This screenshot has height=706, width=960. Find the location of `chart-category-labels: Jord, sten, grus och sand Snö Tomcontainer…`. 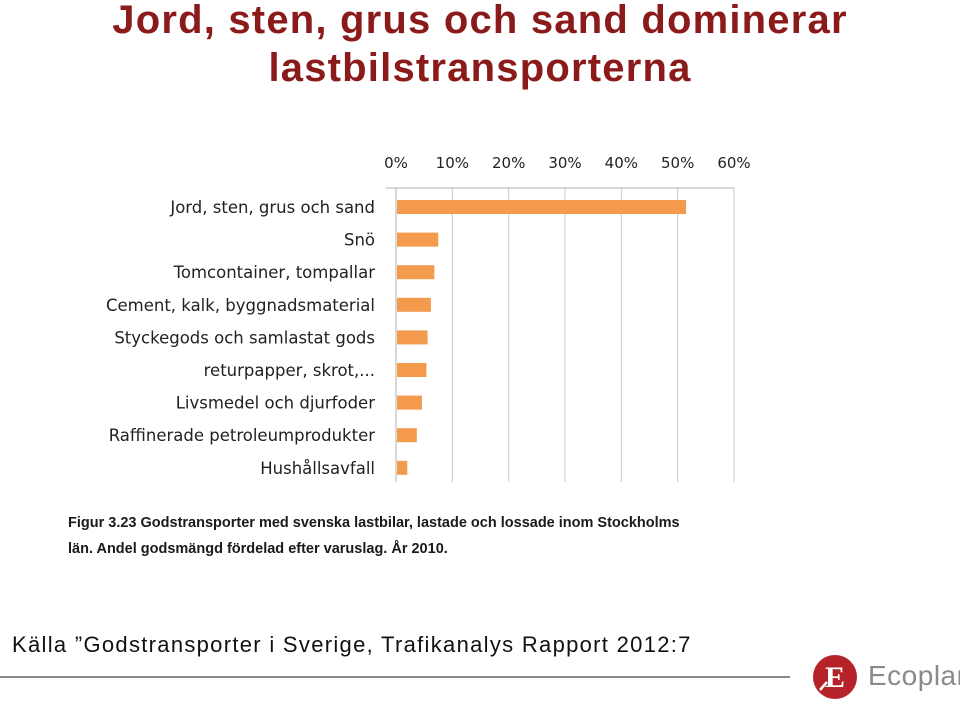

chart-category-labels: Jord, sten, grus och sand Snö Tomcontainer… is located at coordinates (240, 338).